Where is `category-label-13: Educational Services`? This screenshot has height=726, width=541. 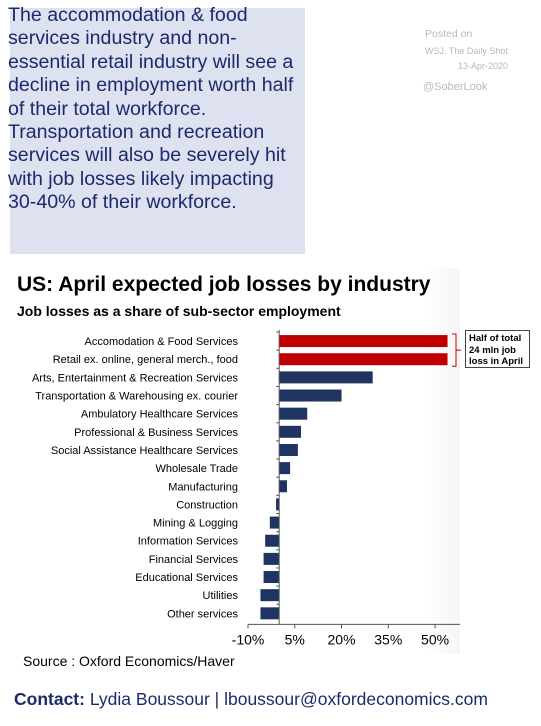
category-label-13: Educational Services is located at coordinates (186, 578).